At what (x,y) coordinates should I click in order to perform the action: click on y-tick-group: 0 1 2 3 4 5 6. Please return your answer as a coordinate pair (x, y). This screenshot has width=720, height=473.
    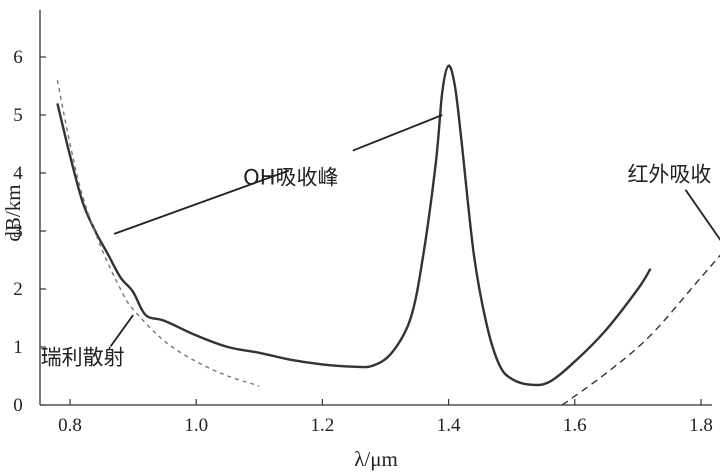
    Looking at the image, I should click on (29, 231).